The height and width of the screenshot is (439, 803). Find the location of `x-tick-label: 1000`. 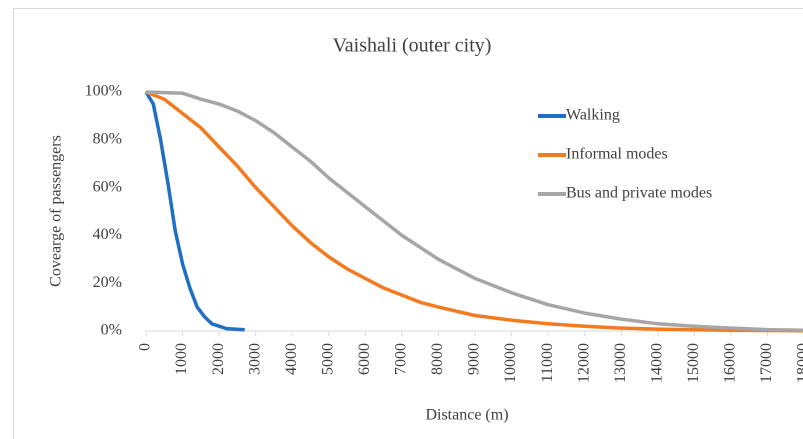

x-tick-label: 1000 is located at coordinates (181, 359).